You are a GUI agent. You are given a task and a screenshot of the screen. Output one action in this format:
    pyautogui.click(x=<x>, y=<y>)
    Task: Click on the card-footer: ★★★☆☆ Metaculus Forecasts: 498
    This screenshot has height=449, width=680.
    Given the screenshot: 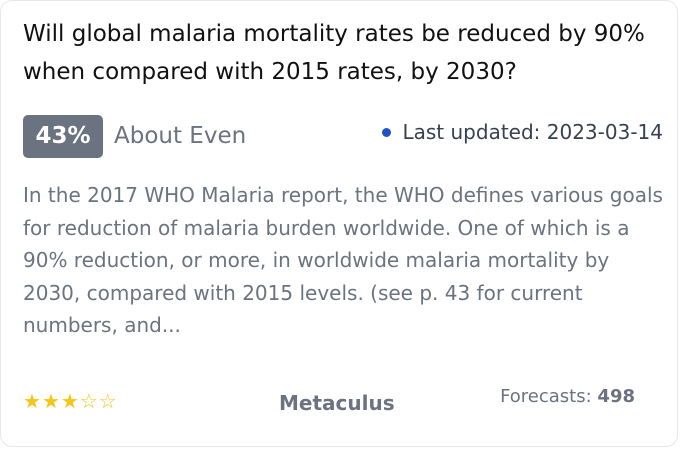 What is the action you would take?
    pyautogui.click(x=343, y=401)
    